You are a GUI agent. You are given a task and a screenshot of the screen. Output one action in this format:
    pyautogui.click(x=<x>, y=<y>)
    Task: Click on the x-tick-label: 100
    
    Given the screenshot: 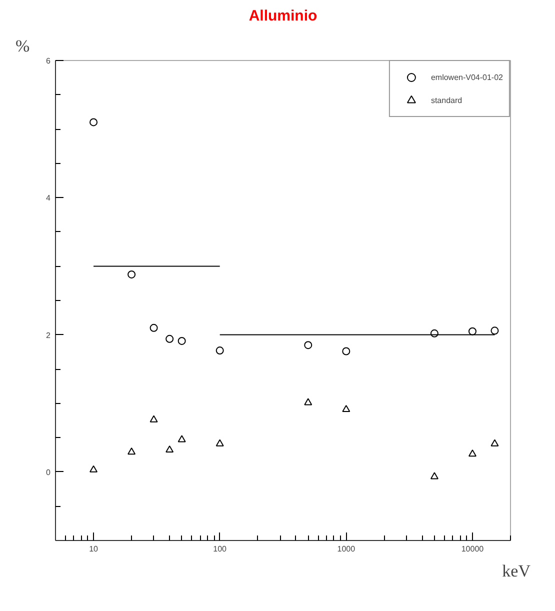 What is the action you would take?
    pyautogui.click(x=220, y=549)
    